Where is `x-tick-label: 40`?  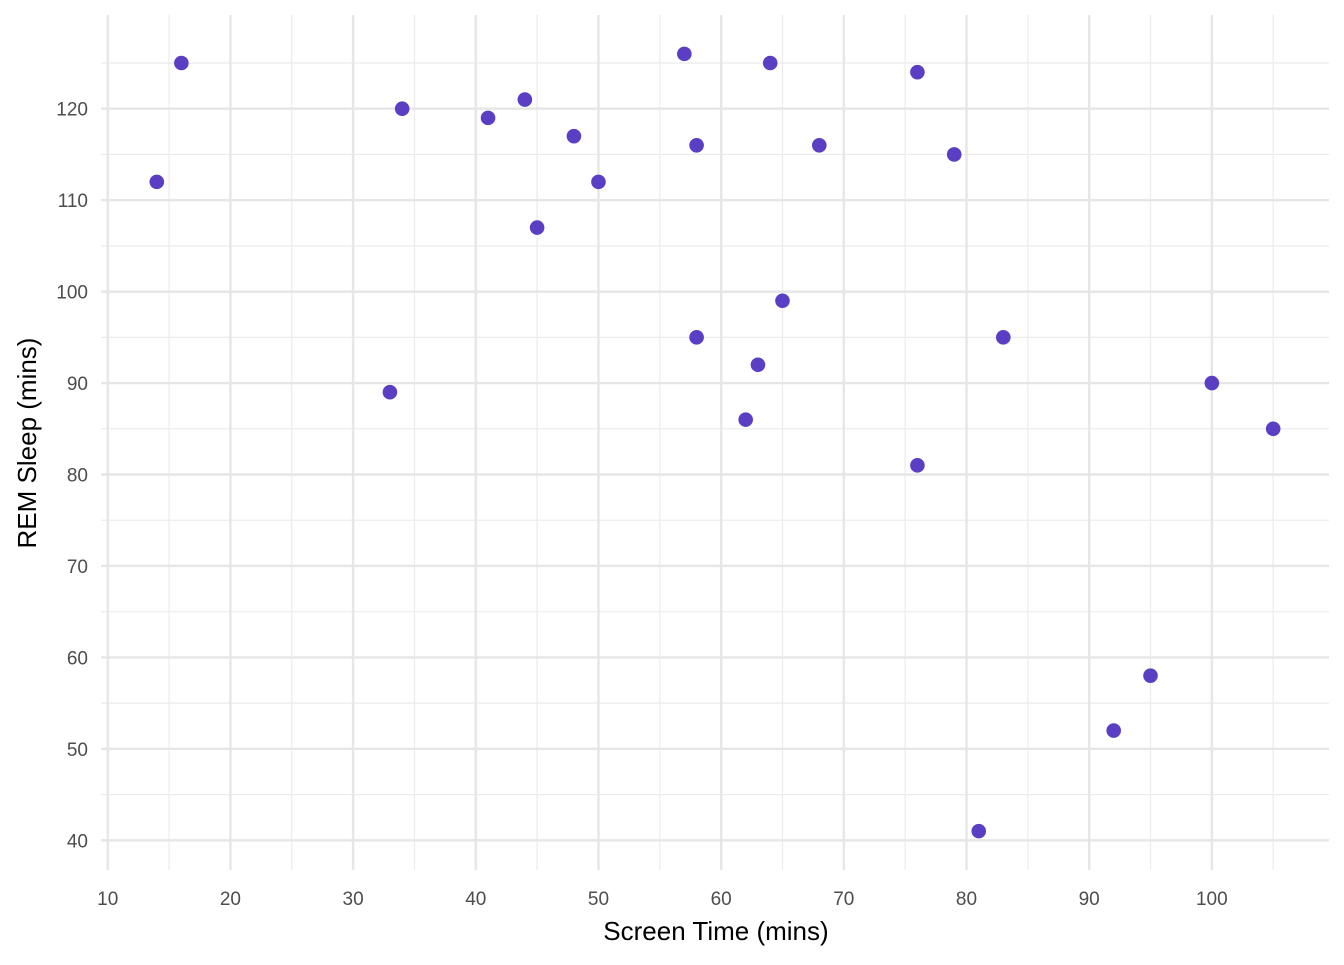 x-tick-label: 40 is located at coordinates (475, 899).